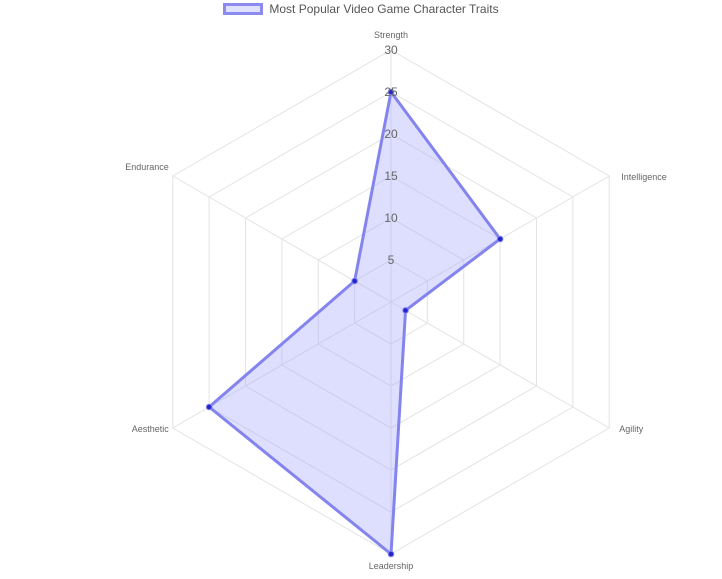 This screenshot has height=579, width=722. I want to click on tick-label-25: 25, so click(391, 92).